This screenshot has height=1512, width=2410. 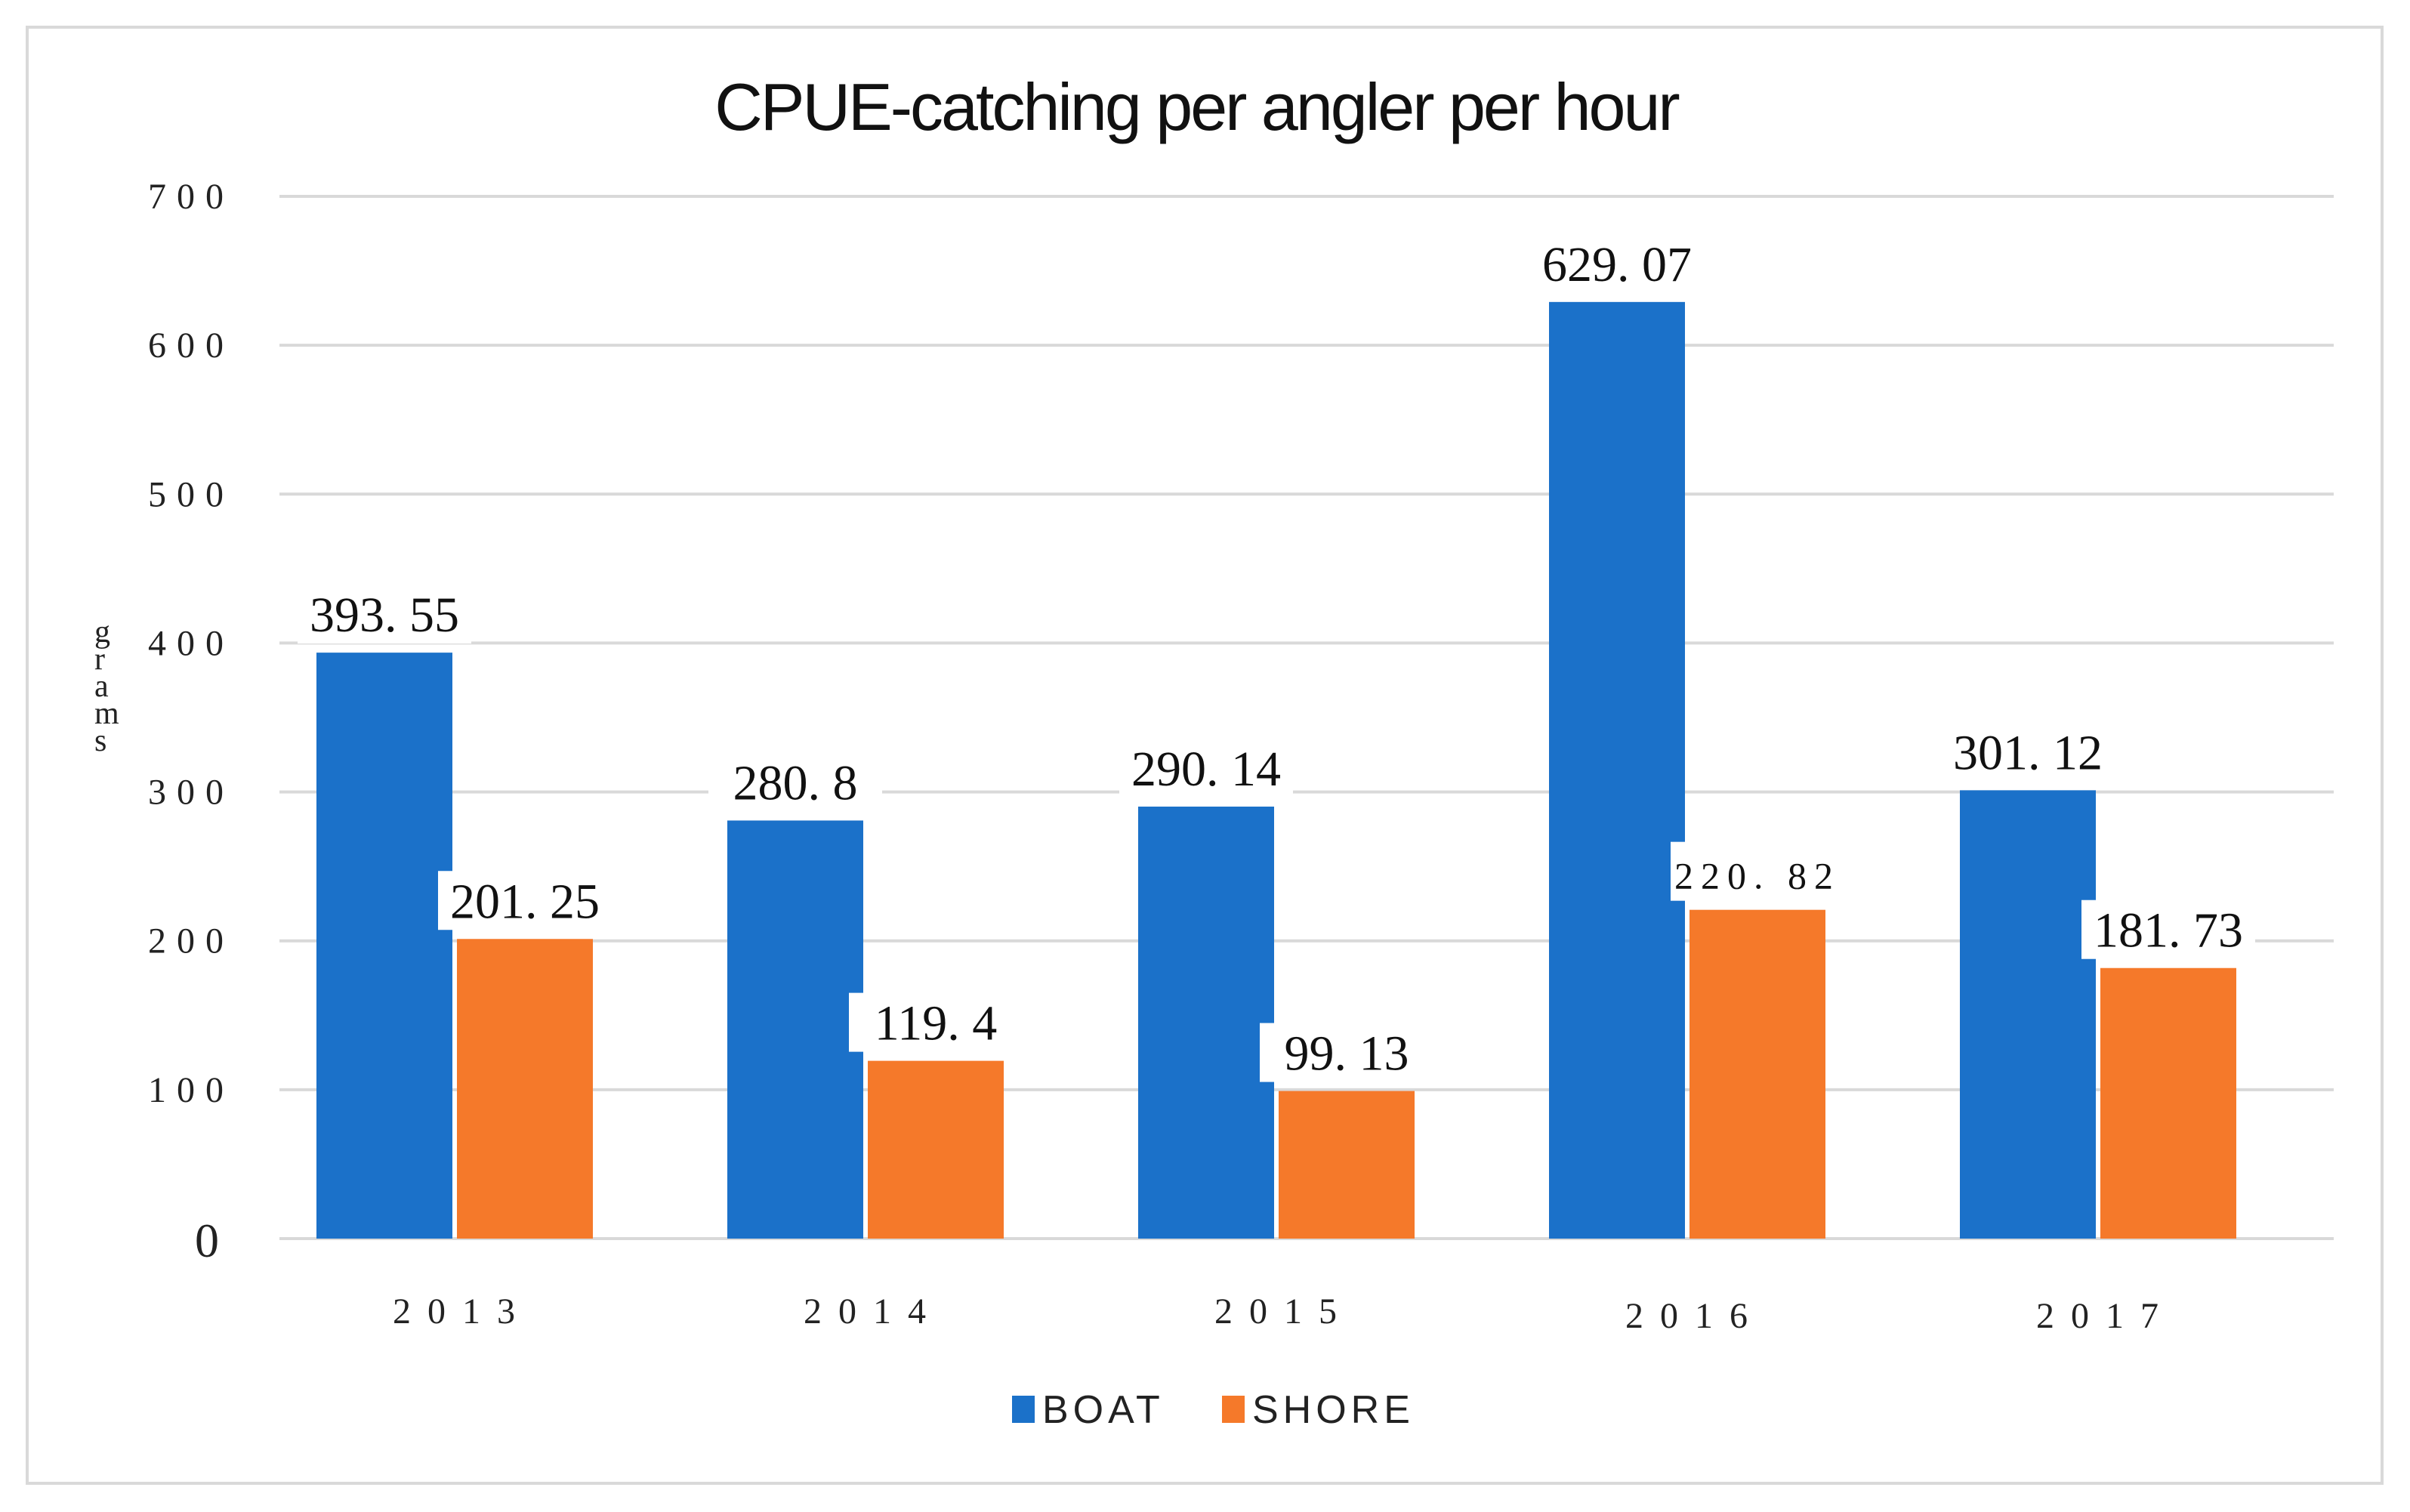 I want to click on data-label-bg-boat-2016, so click(x=1617, y=263).